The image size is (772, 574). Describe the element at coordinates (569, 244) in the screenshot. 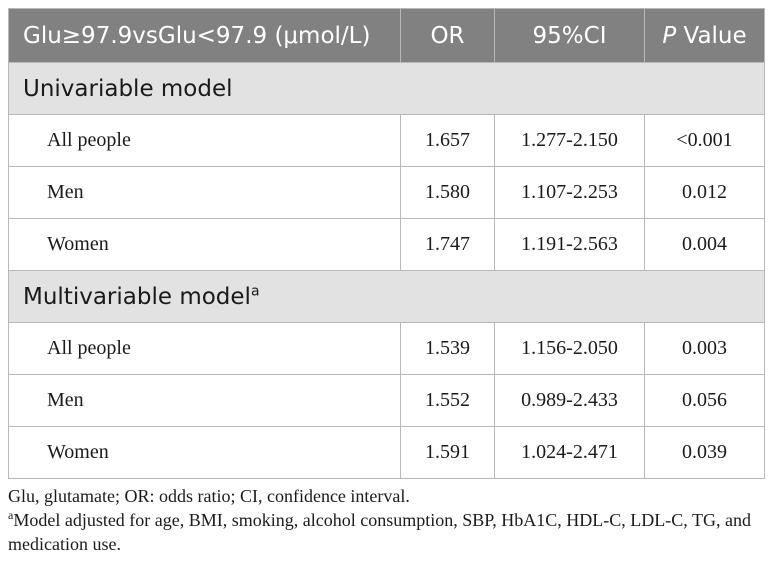

I see `row-ci: 1.191-2.563` at that location.